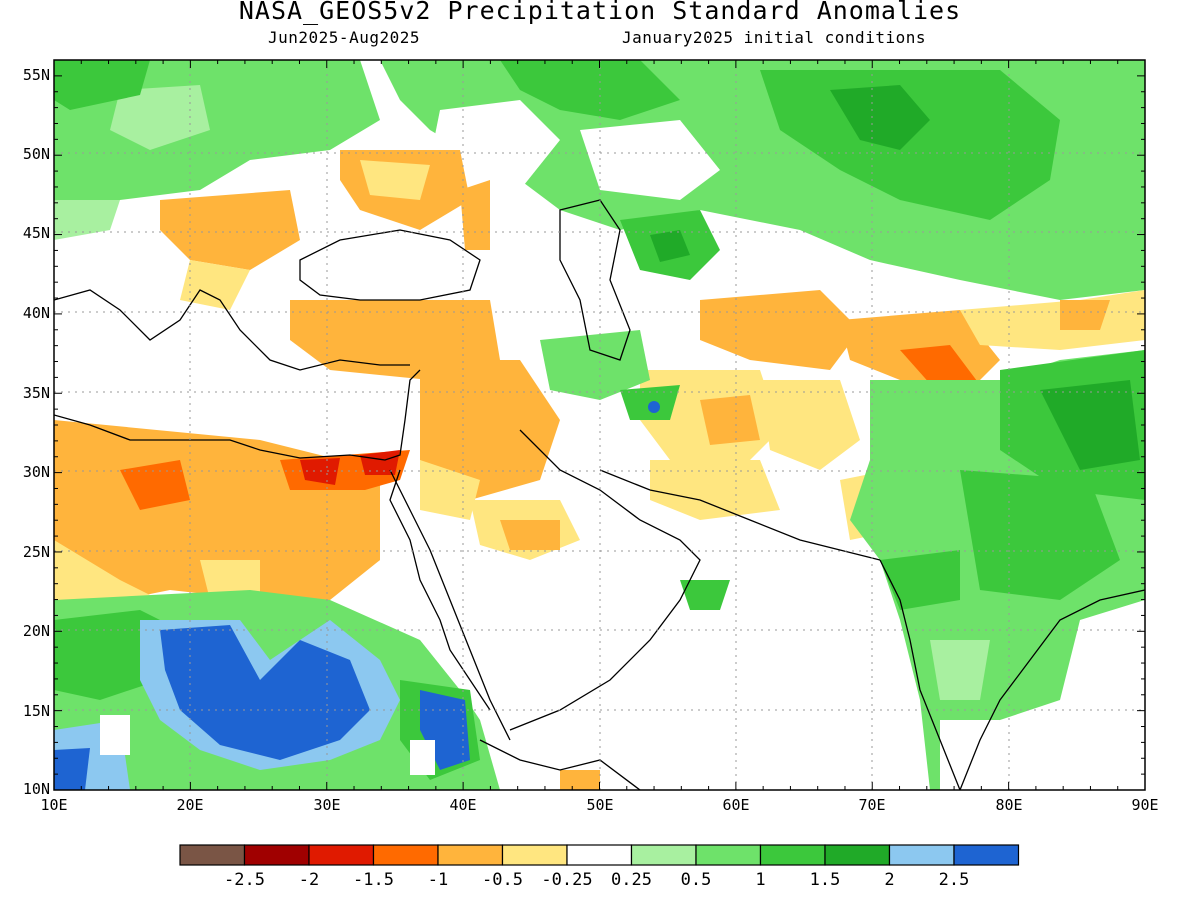  What do you see at coordinates (600, 805) in the screenshot?
I see `lon-label-50e: 50E` at bounding box center [600, 805].